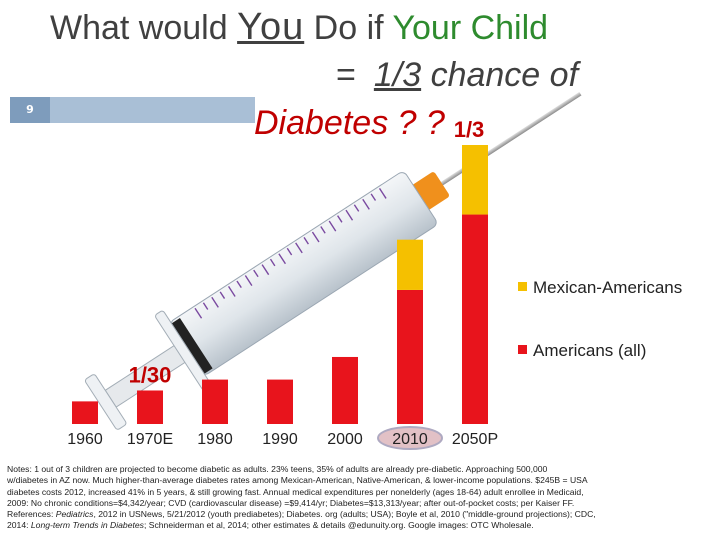 This screenshot has height=540, width=720. Describe the element at coordinates (150, 439) in the screenshot. I see `x-tick-label-1970e: 1970E` at that location.